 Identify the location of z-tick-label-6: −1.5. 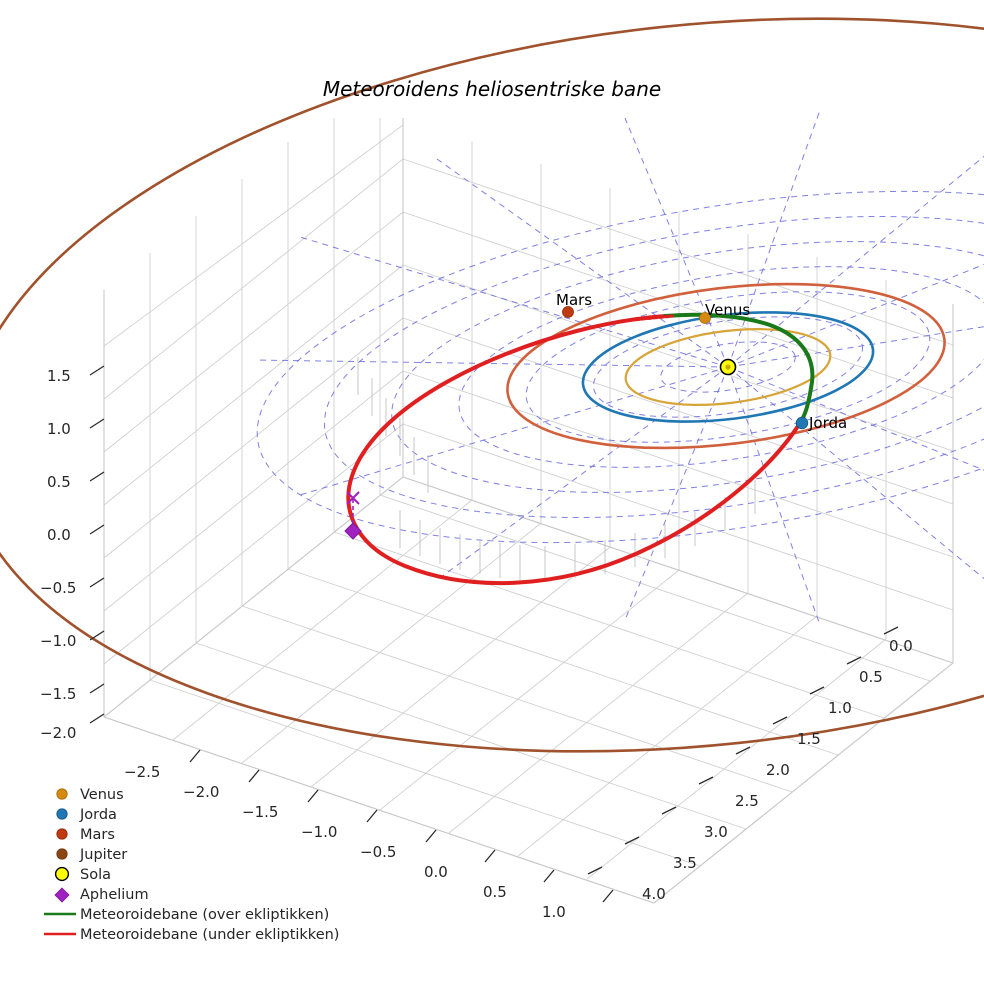
(58, 694).